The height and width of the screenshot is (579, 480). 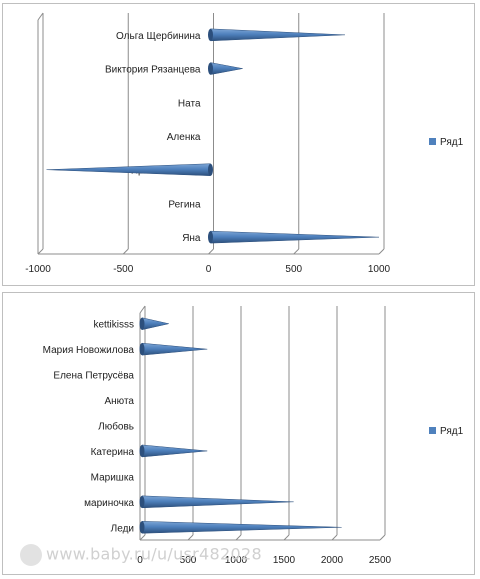 I want to click on baby-logo-icon, so click(x=31, y=555).